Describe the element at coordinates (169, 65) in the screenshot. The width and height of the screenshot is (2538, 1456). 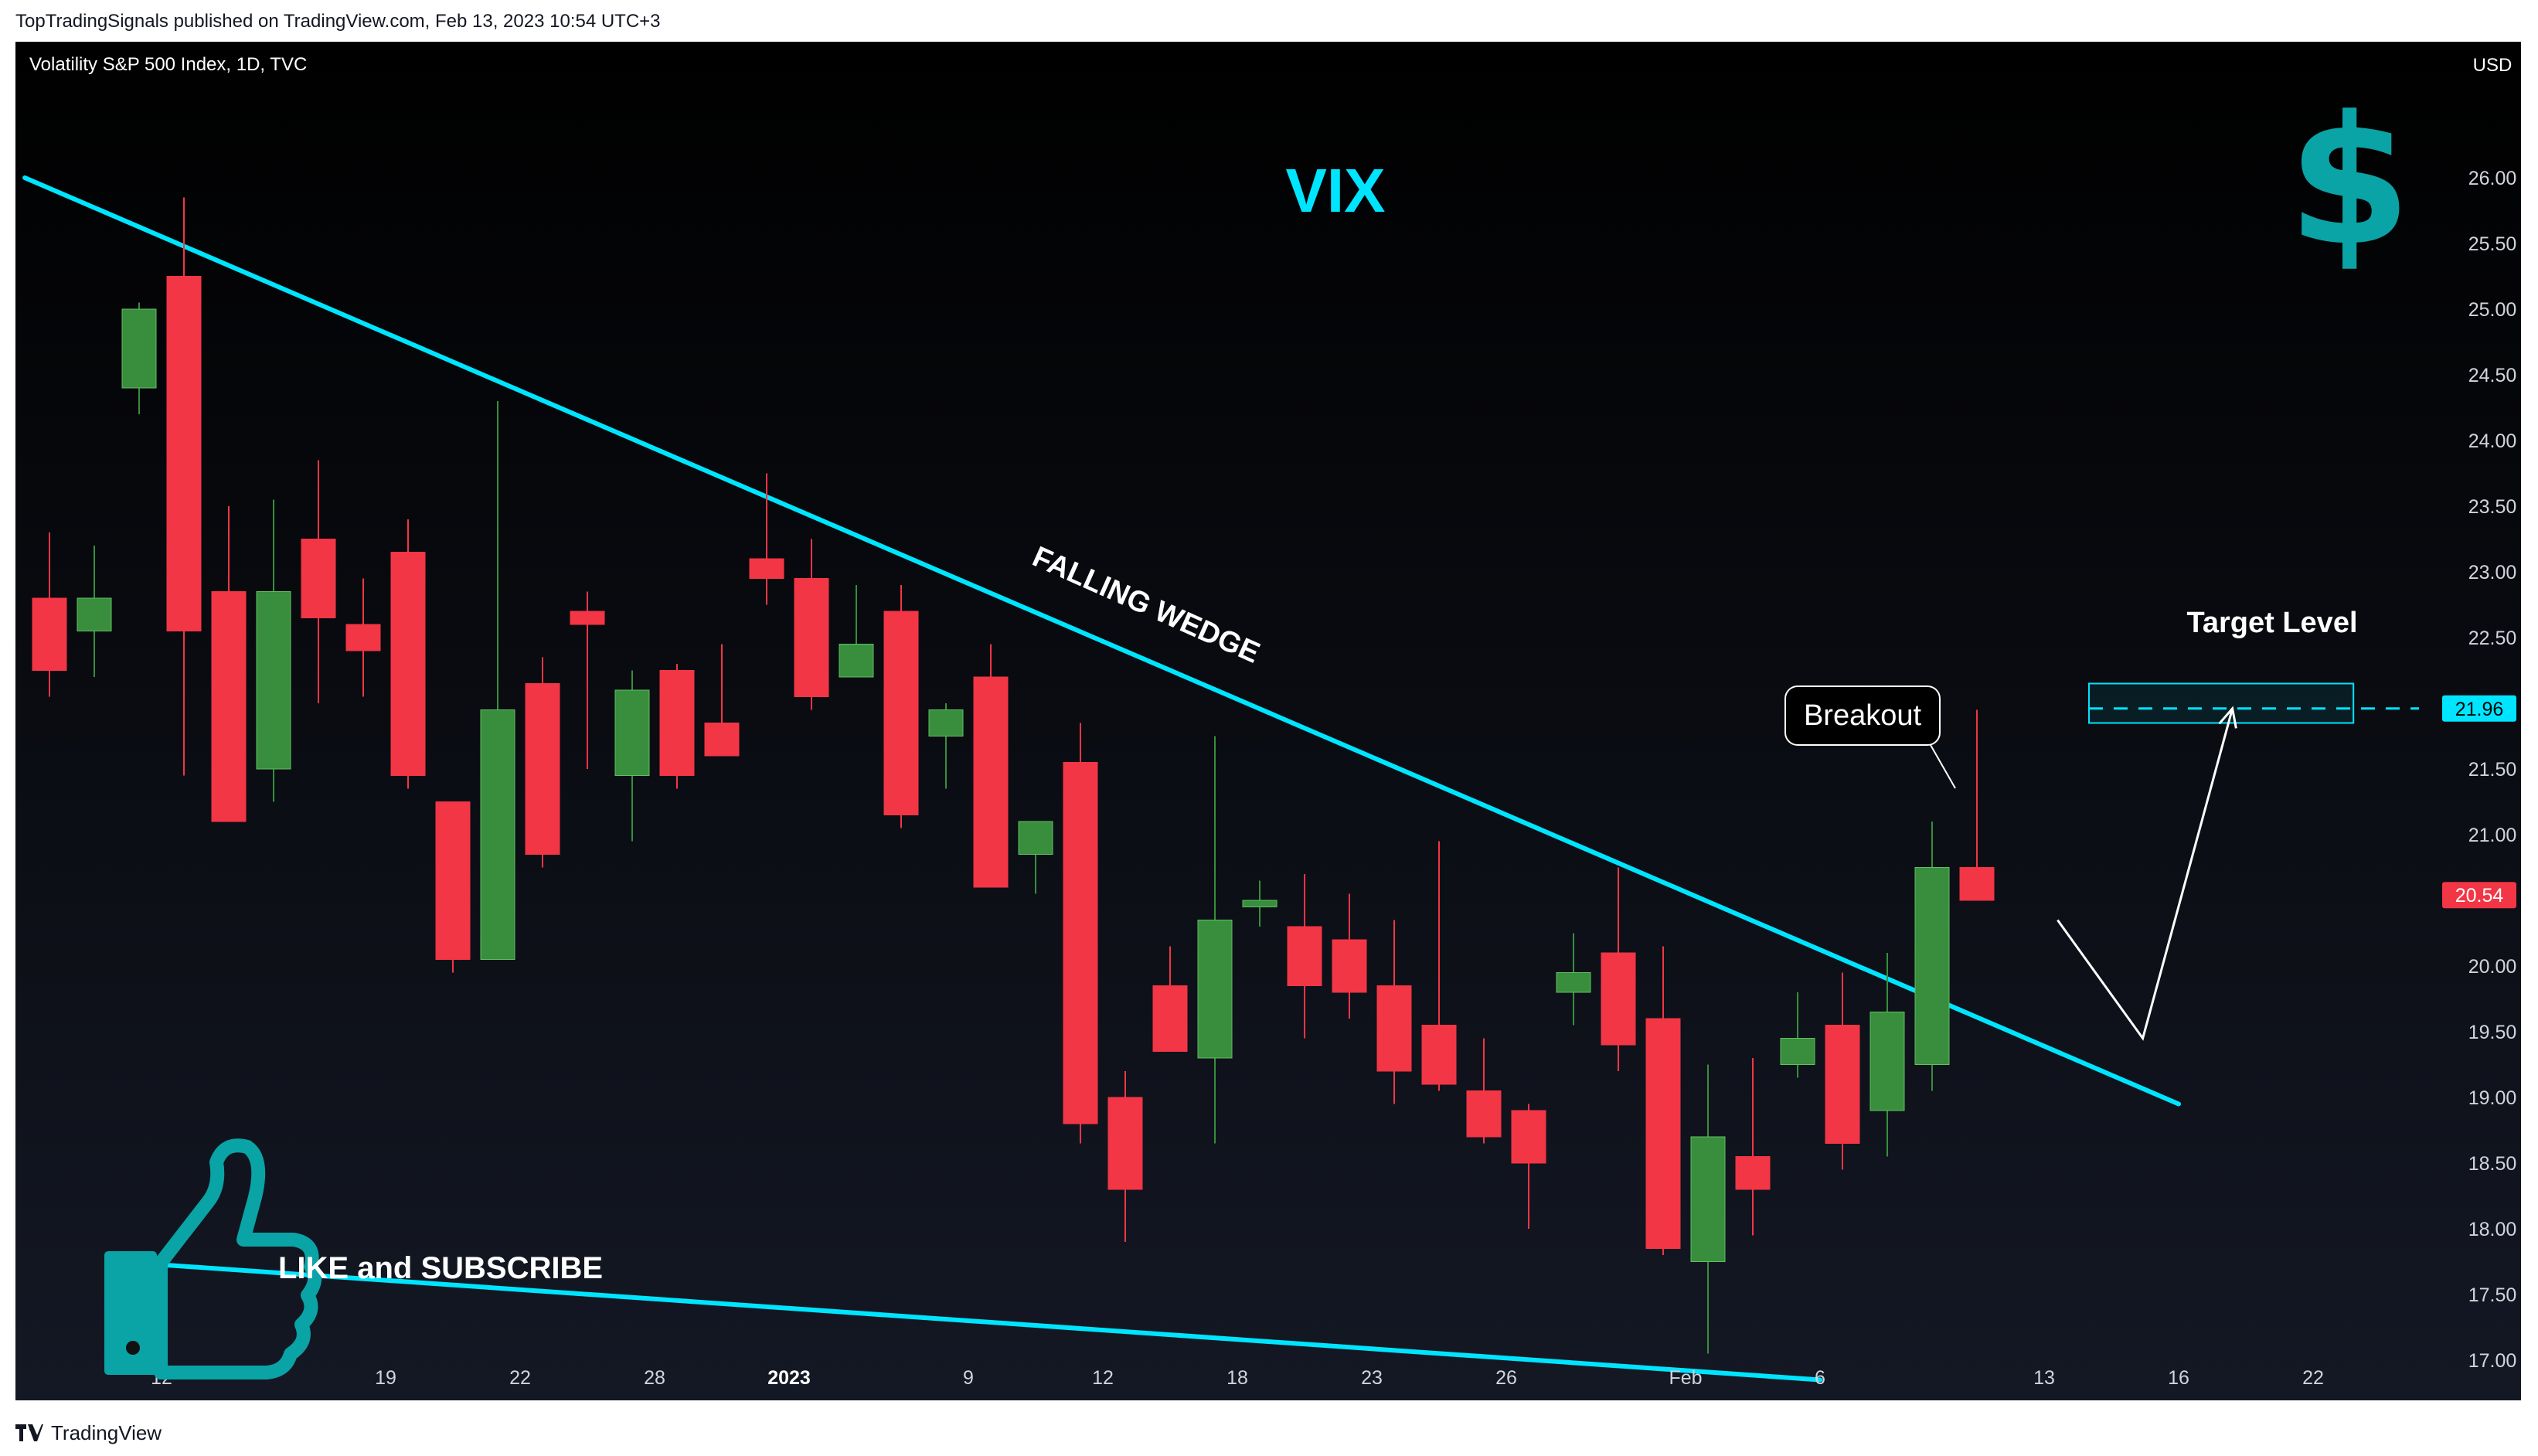
I see `symbol-title: Volatility S&P 500 Index, 1D, TVC` at that location.